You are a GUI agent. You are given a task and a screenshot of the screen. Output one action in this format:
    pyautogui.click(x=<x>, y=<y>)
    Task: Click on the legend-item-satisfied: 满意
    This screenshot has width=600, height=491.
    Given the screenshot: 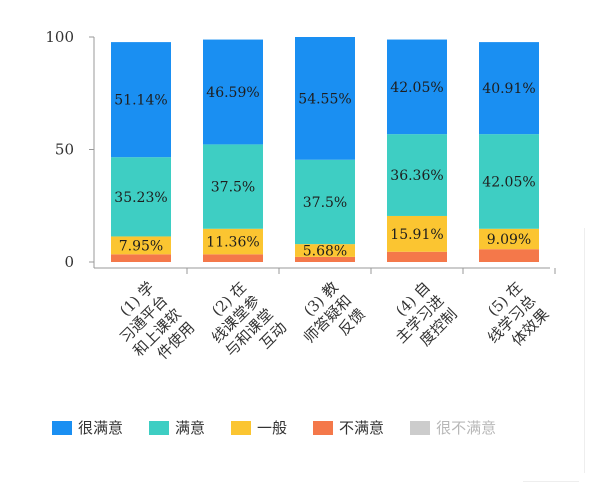 What is the action you would take?
    pyautogui.click(x=177, y=427)
    